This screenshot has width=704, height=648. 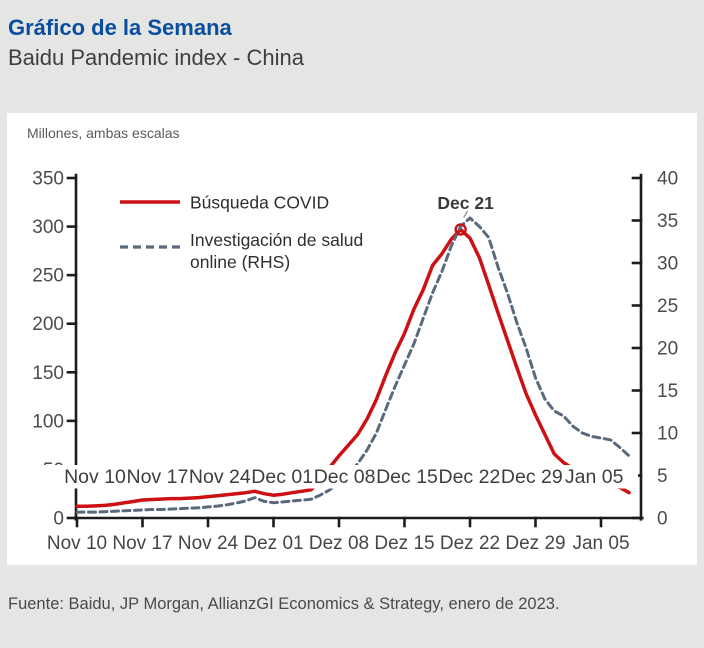 I want to click on peak-annotation-label: Dec 21, so click(x=465, y=203).